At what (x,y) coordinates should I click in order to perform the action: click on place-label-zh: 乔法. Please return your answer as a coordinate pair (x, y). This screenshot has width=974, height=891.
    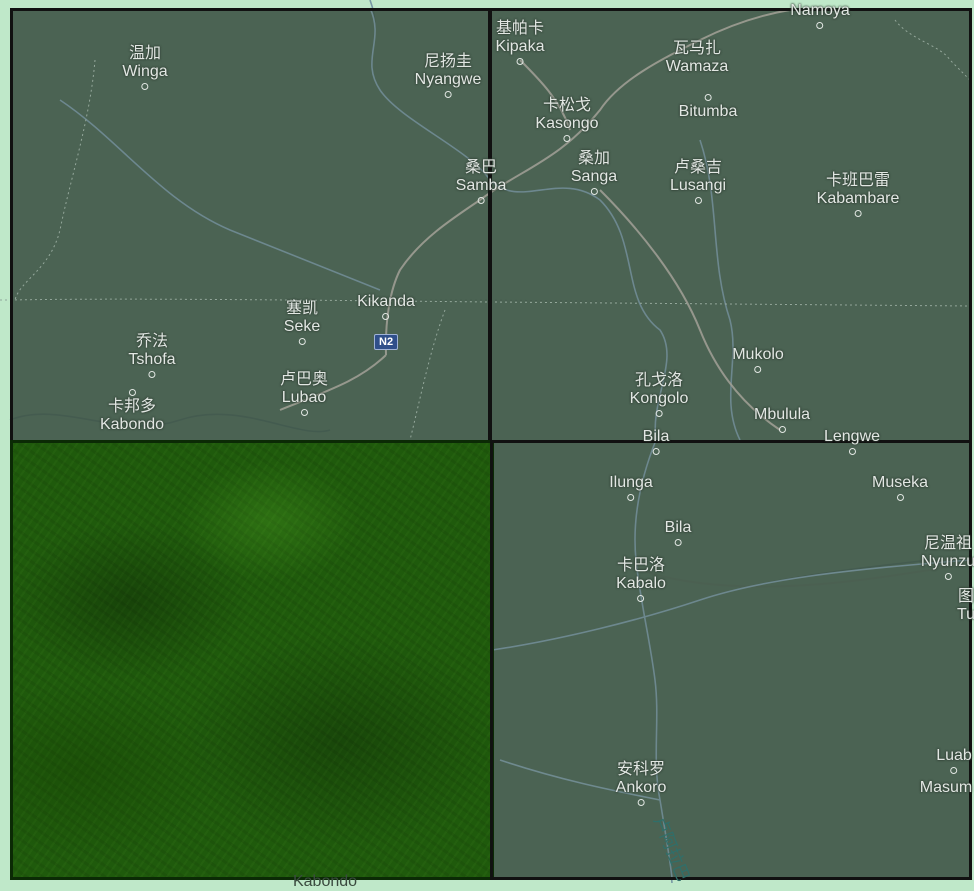
    Looking at the image, I should click on (152, 341).